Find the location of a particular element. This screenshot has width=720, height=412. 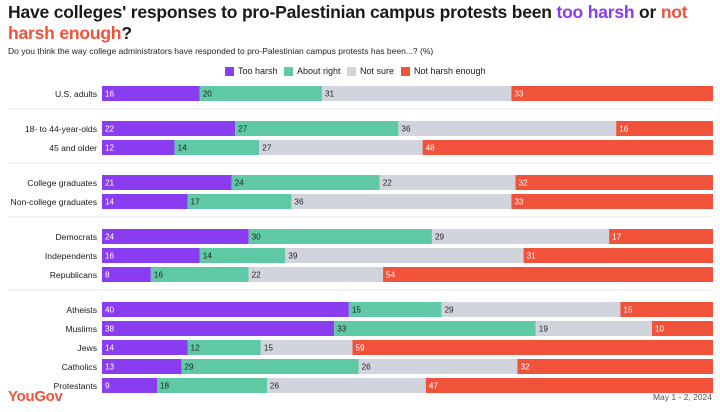

legend-label: Too harsh is located at coordinates (258, 71).